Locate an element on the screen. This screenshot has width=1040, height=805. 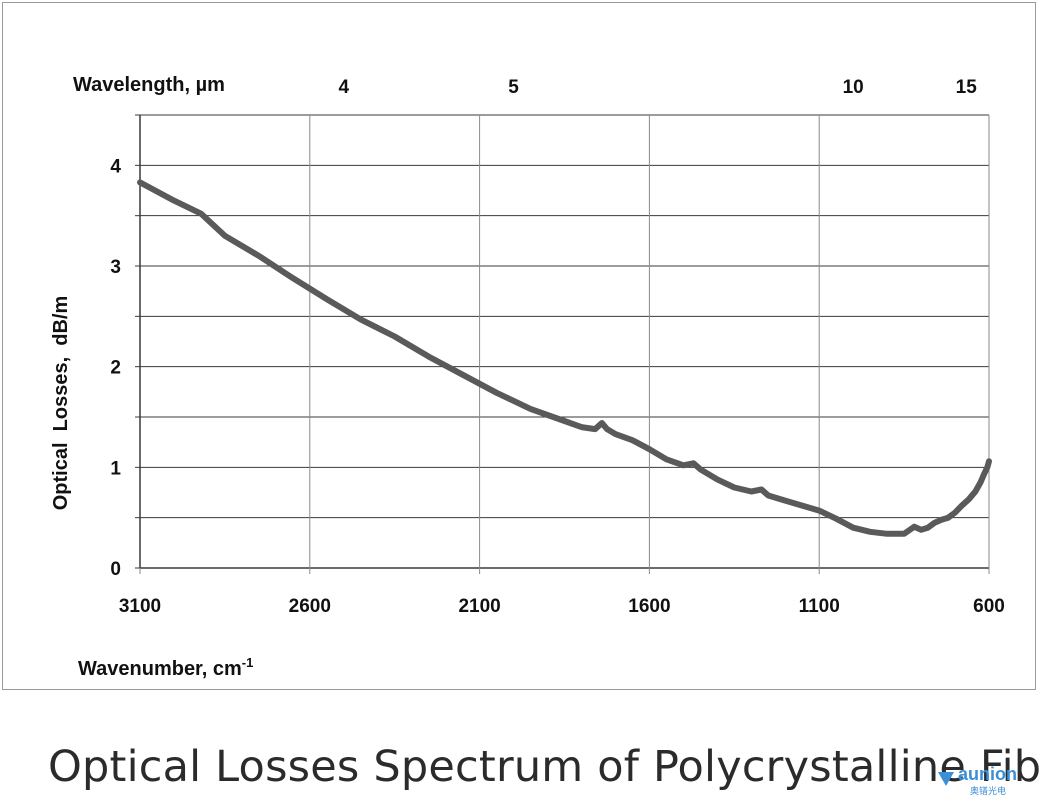
bottom-axis-title: Wavenumber, cm-1 is located at coordinates (165, 667).